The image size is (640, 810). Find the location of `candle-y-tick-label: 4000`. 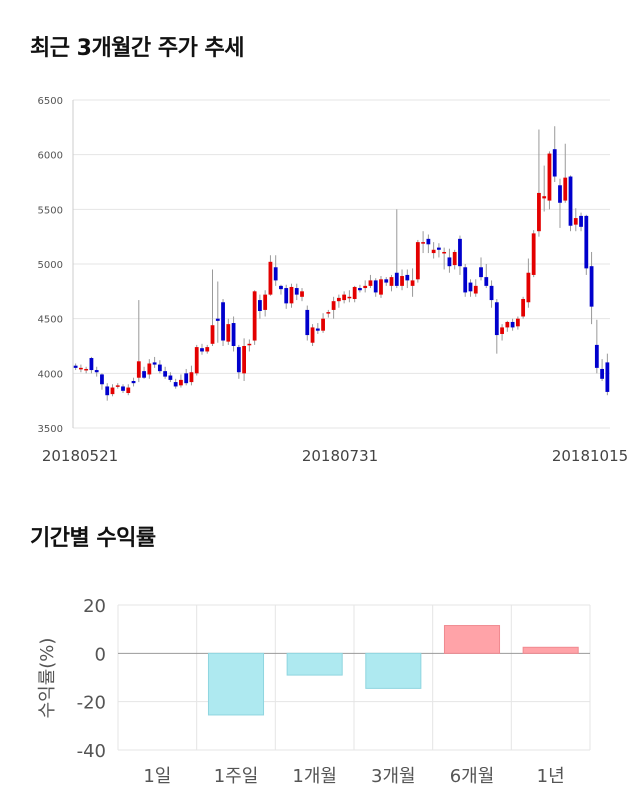

candle-y-tick-label: 4000 is located at coordinates (50, 374).